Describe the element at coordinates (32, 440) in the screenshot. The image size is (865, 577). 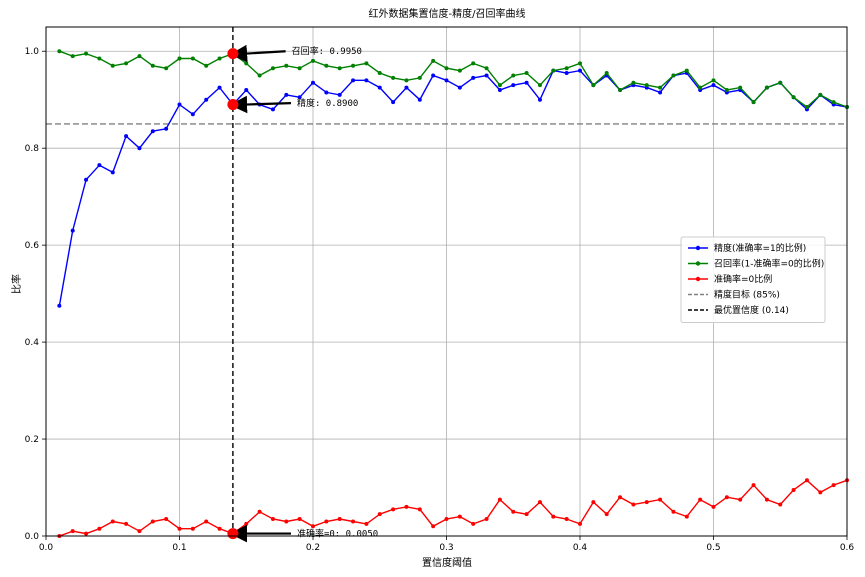
I see `y-tick-label: 0.2` at that location.